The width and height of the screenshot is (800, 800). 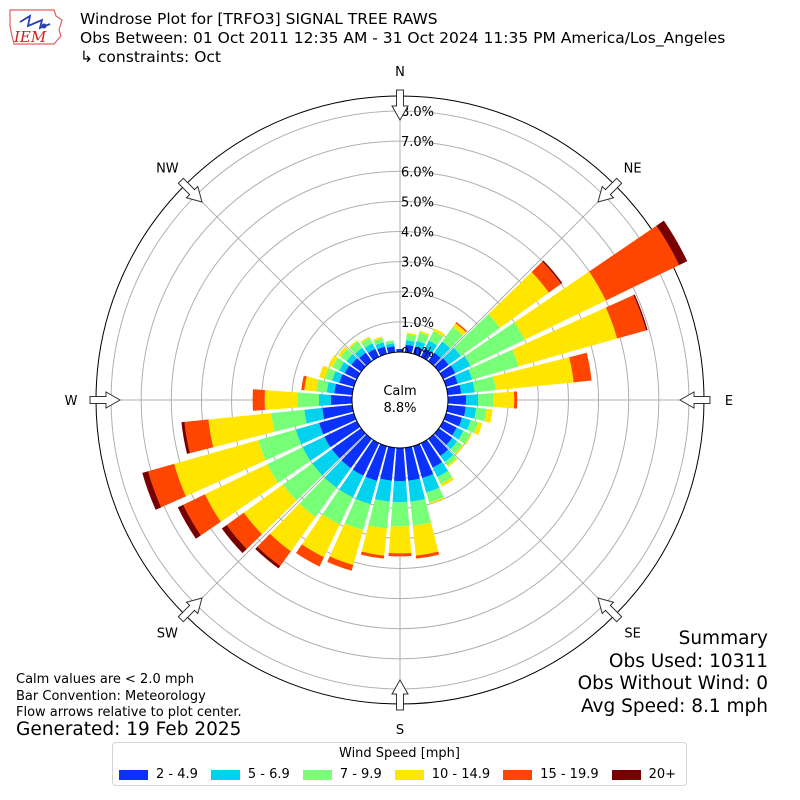 What do you see at coordinates (129, 729) in the screenshot?
I see `generated-date: Generated: 19 Feb 2025` at bounding box center [129, 729].